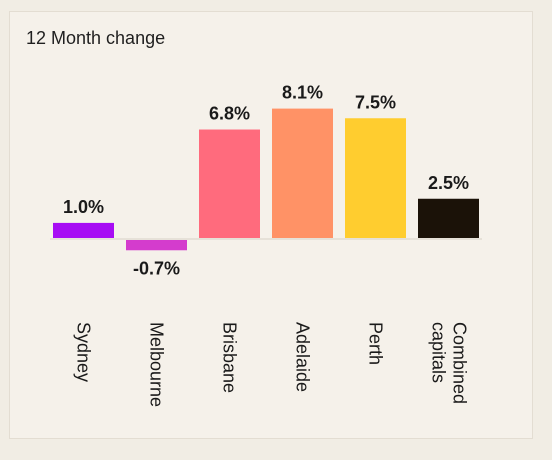  Describe the element at coordinates (84, 352) in the screenshot. I see `category-label: Sydney` at that location.